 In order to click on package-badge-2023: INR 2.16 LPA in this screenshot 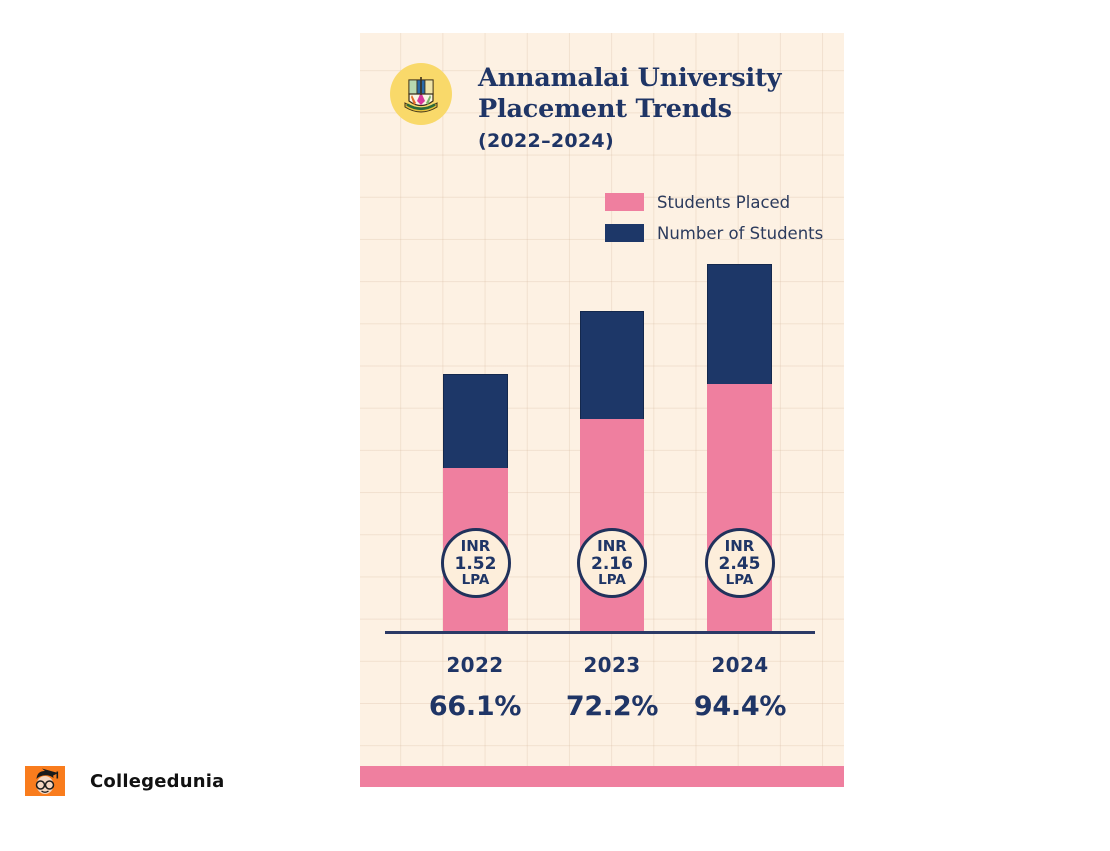, I will do `click(612, 563)`.